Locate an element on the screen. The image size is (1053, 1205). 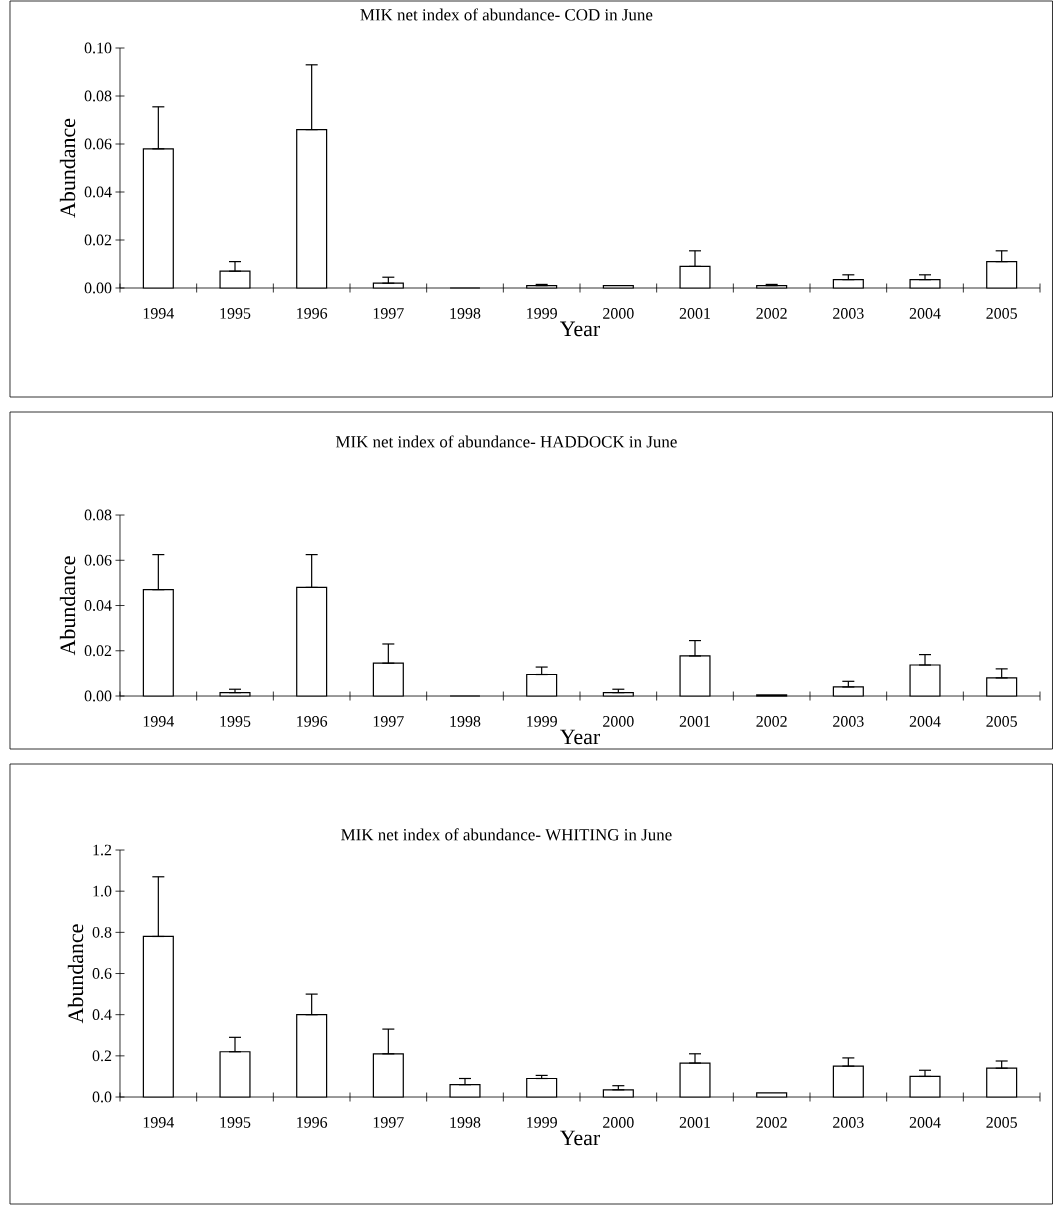
y-tick-label: 1.2 is located at coordinates (102, 850).